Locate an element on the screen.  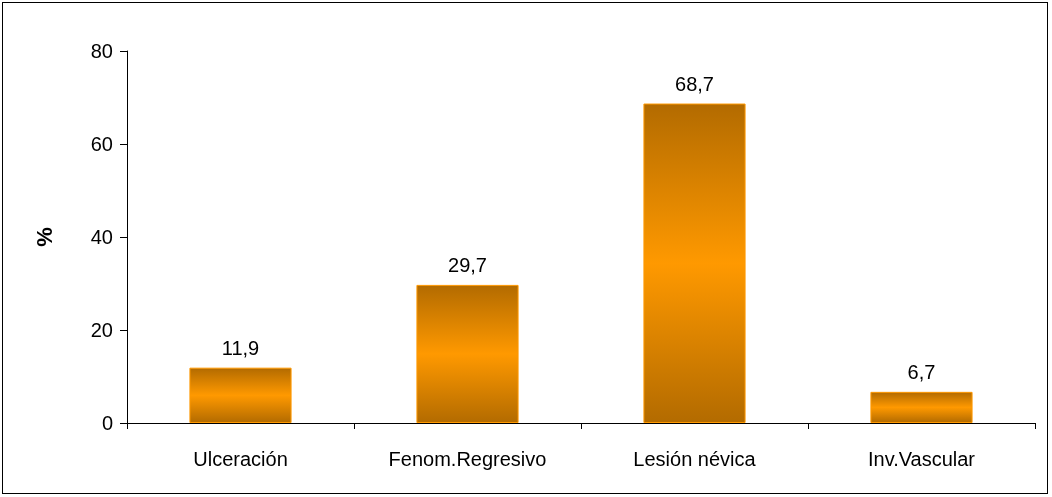
y-tick-label: 60 is located at coordinates (101, 144).